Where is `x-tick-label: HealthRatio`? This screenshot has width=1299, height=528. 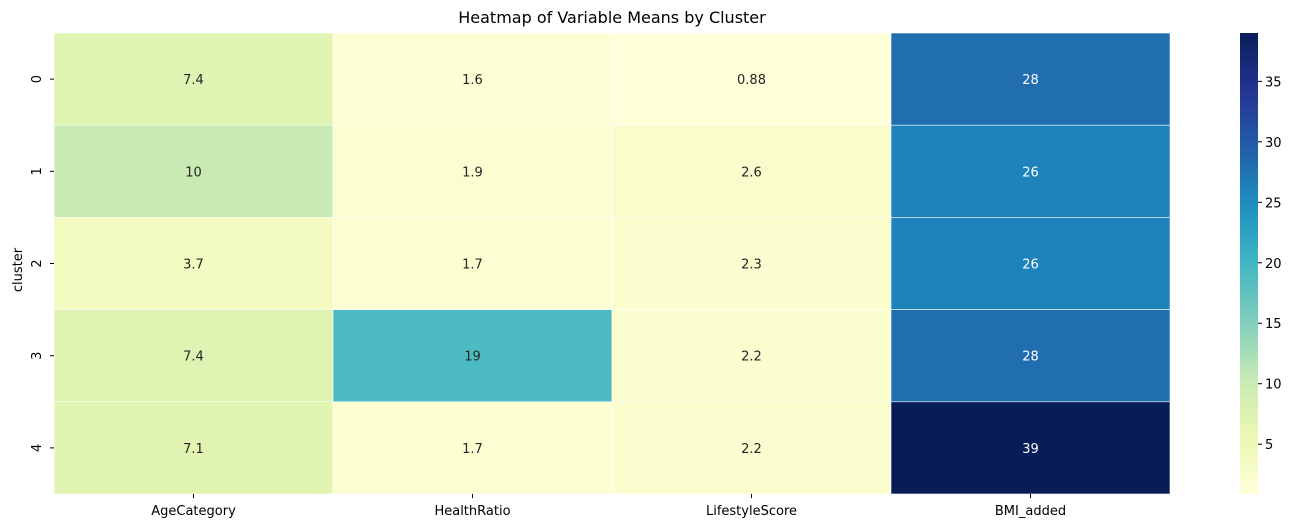 x-tick-label: HealthRatio is located at coordinates (472, 511).